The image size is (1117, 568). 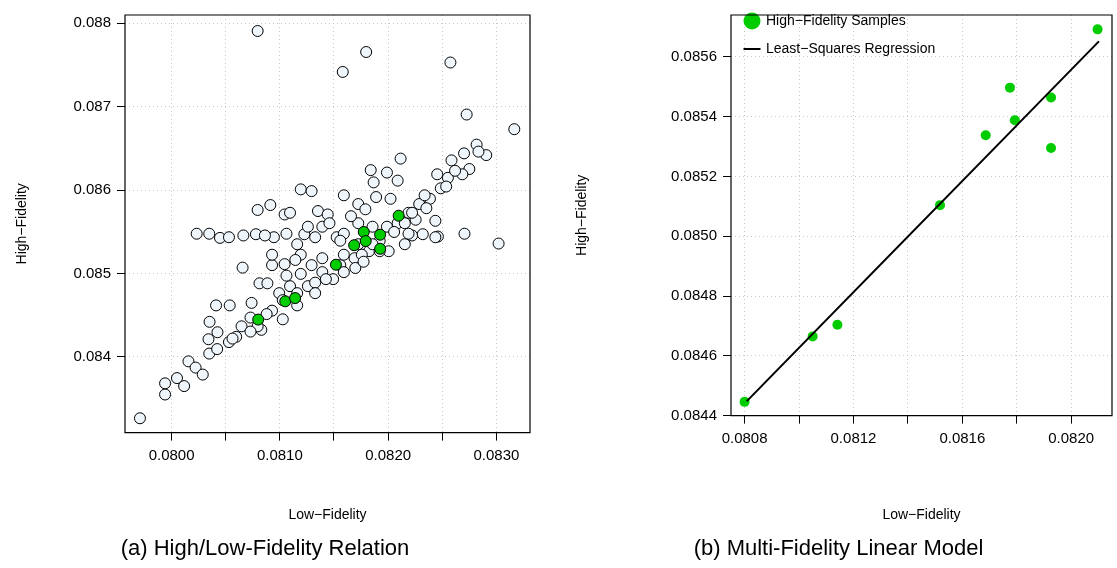 I want to click on text: (b) Multi-Fidelity Linear Model, so click(x=838, y=547).